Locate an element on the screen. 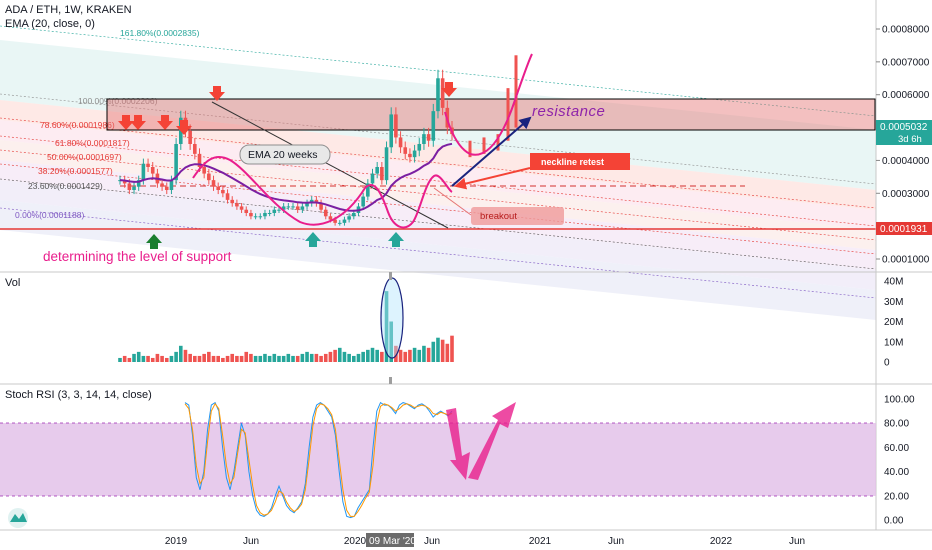 This screenshot has width=932, height=550. volume-axis: 40M 30M 20M 10M 0 is located at coordinates (893, 323).